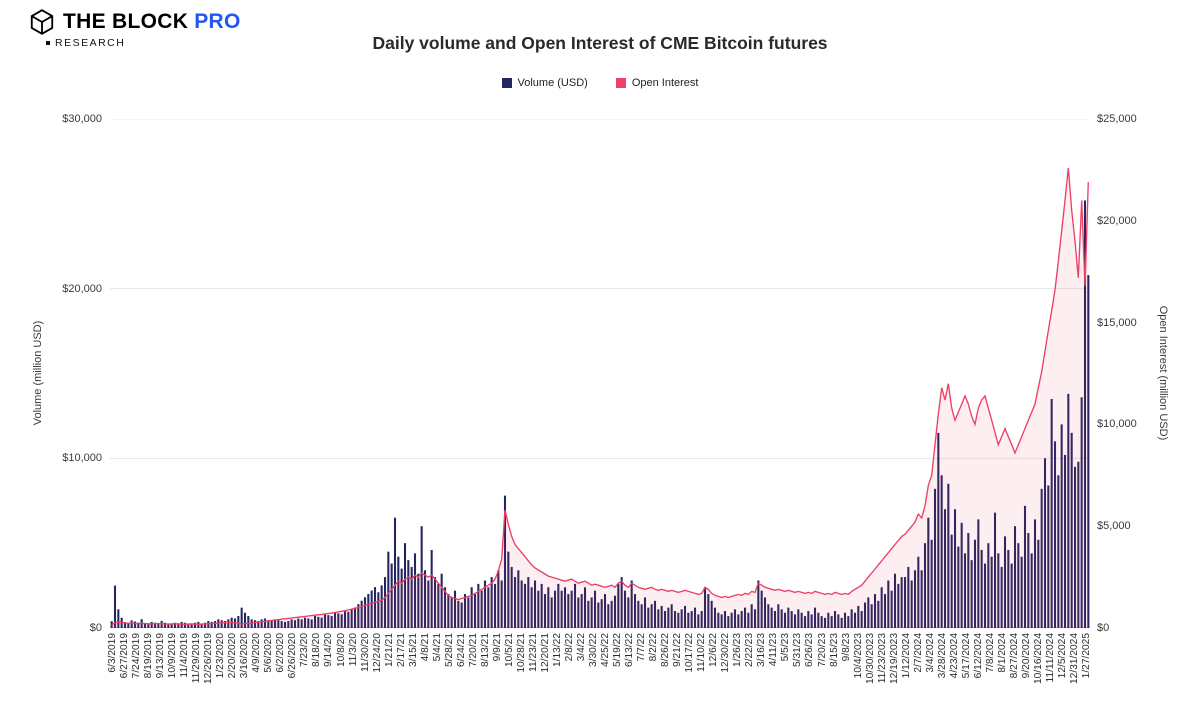 This screenshot has width=1200, height=727. Describe the element at coordinates (281, 653) in the screenshot. I see `x-tick-label: 6/2/2020` at that location.